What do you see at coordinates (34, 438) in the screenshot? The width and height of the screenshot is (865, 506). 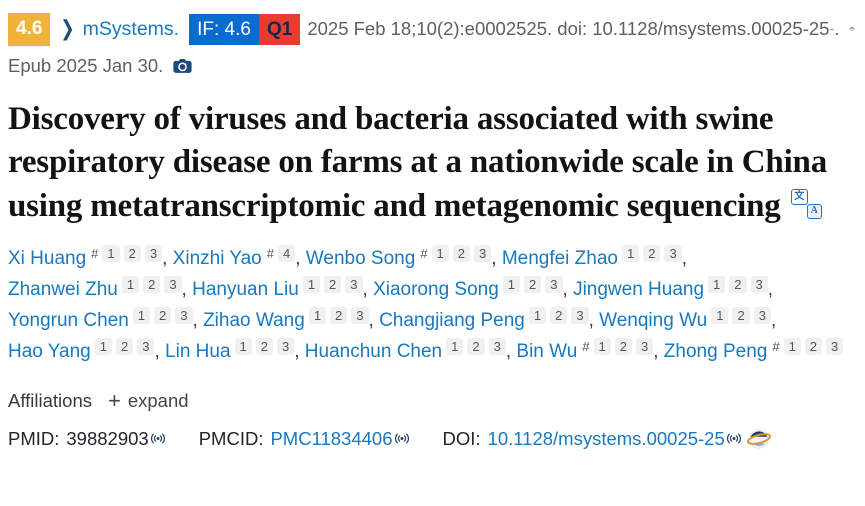 I see `pmid-label: PMID:` at bounding box center [34, 438].